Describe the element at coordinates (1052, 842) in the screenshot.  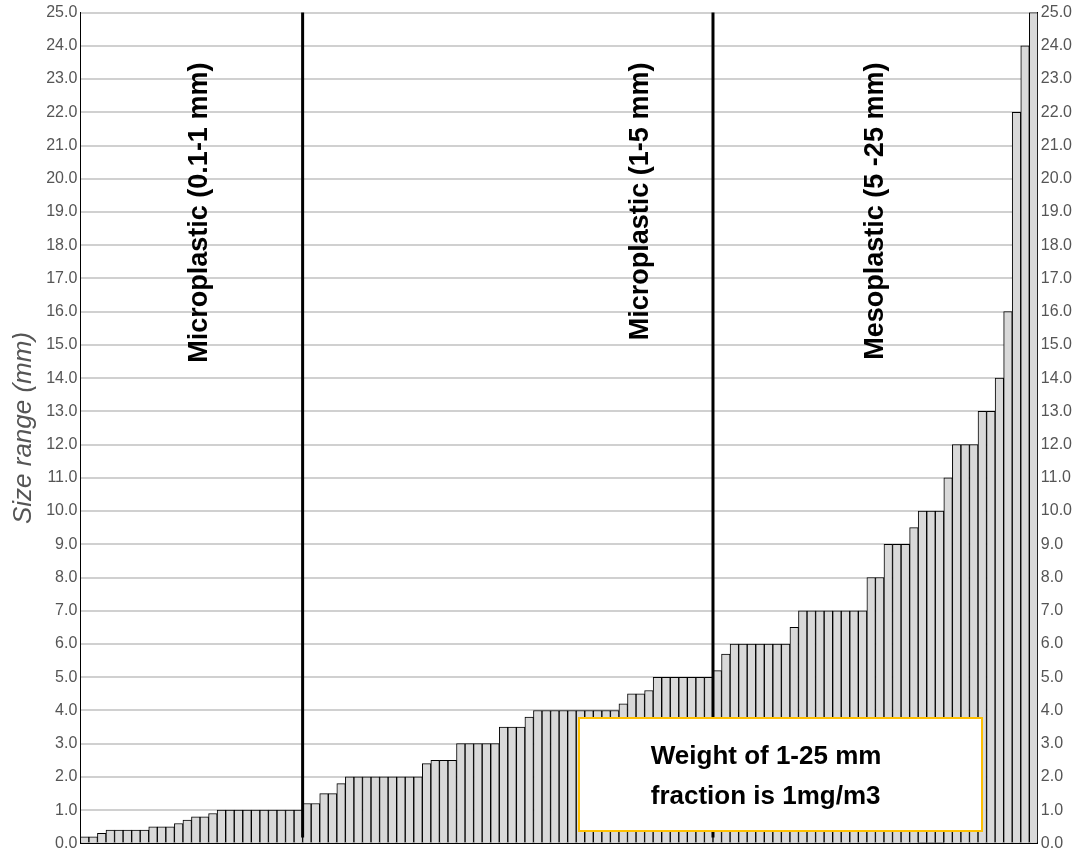
I see `y2-tick-label: 0.0` at that location.